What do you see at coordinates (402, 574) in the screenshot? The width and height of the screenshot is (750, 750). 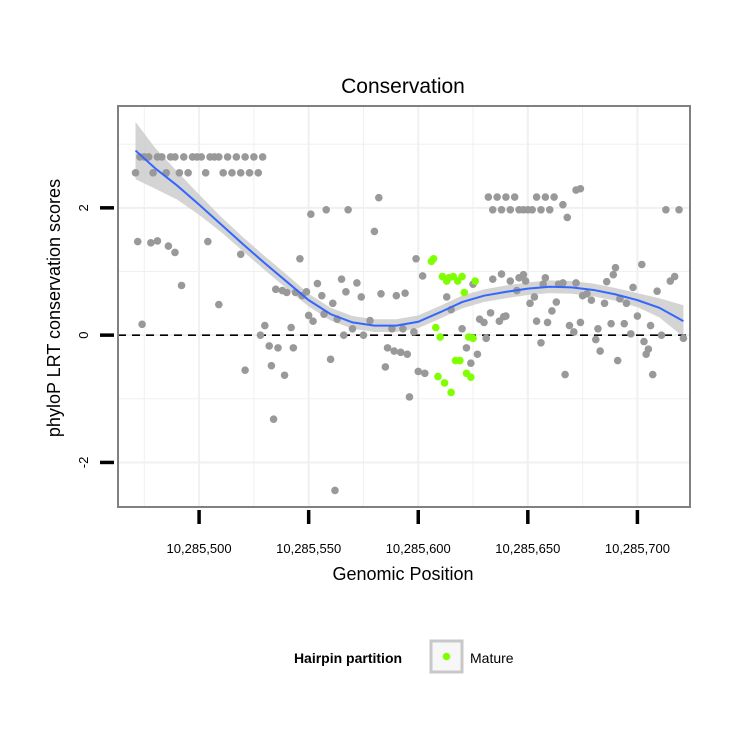 I see `x-axis-label: Genomic Position` at bounding box center [402, 574].